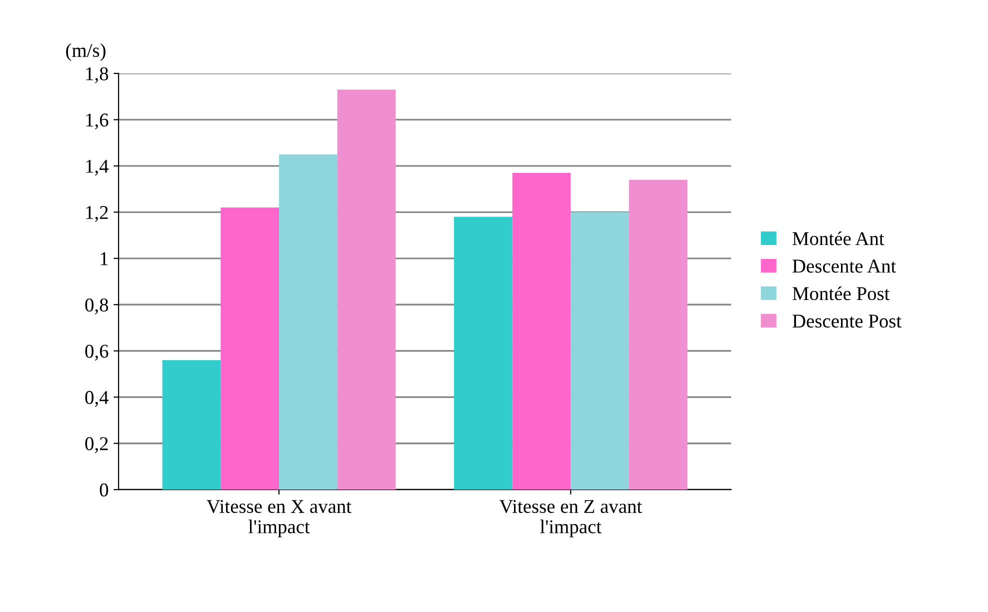 This screenshot has width=988, height=612. What do you see at coordinates (97, 75) in the screenshot?
I see `y-tick-label: 1,8` at bounding box center [97, 75].